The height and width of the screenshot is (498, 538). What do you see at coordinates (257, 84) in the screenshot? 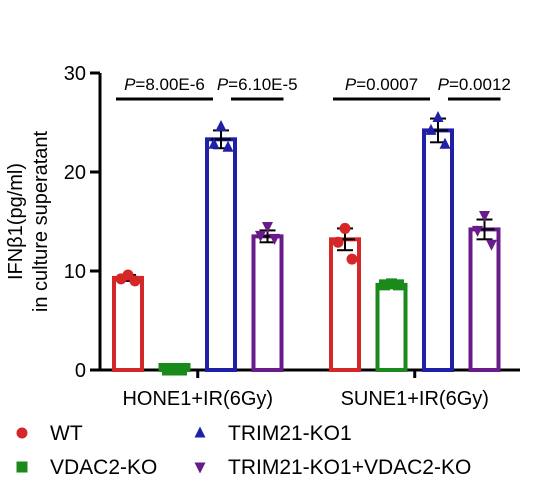
I see `p-value-label: P=6.10E-5` at bounding box center [257, 84].